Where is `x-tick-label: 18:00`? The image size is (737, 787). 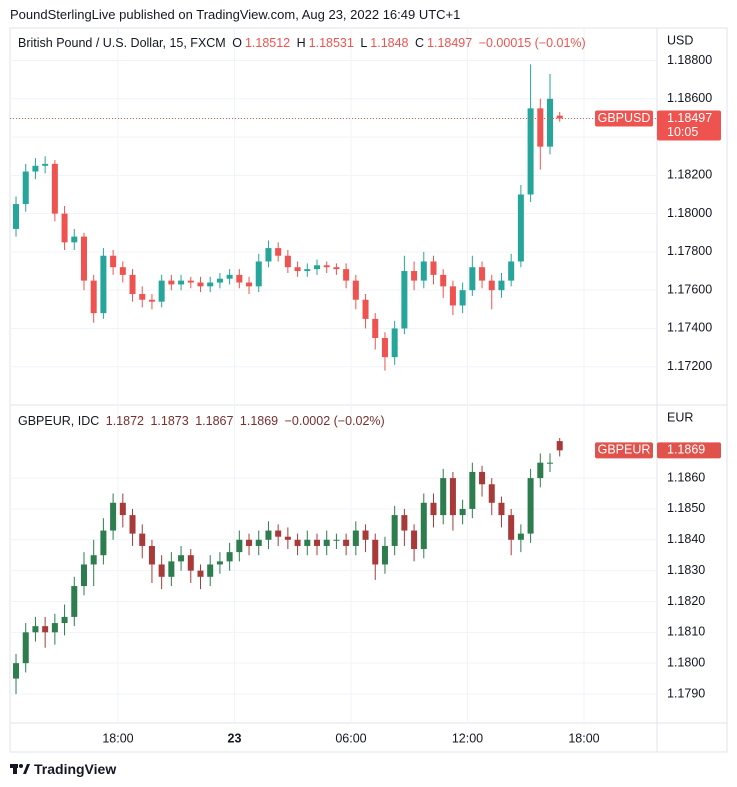 x-tick-label: 18:00 is located at coordinates (117, 738).